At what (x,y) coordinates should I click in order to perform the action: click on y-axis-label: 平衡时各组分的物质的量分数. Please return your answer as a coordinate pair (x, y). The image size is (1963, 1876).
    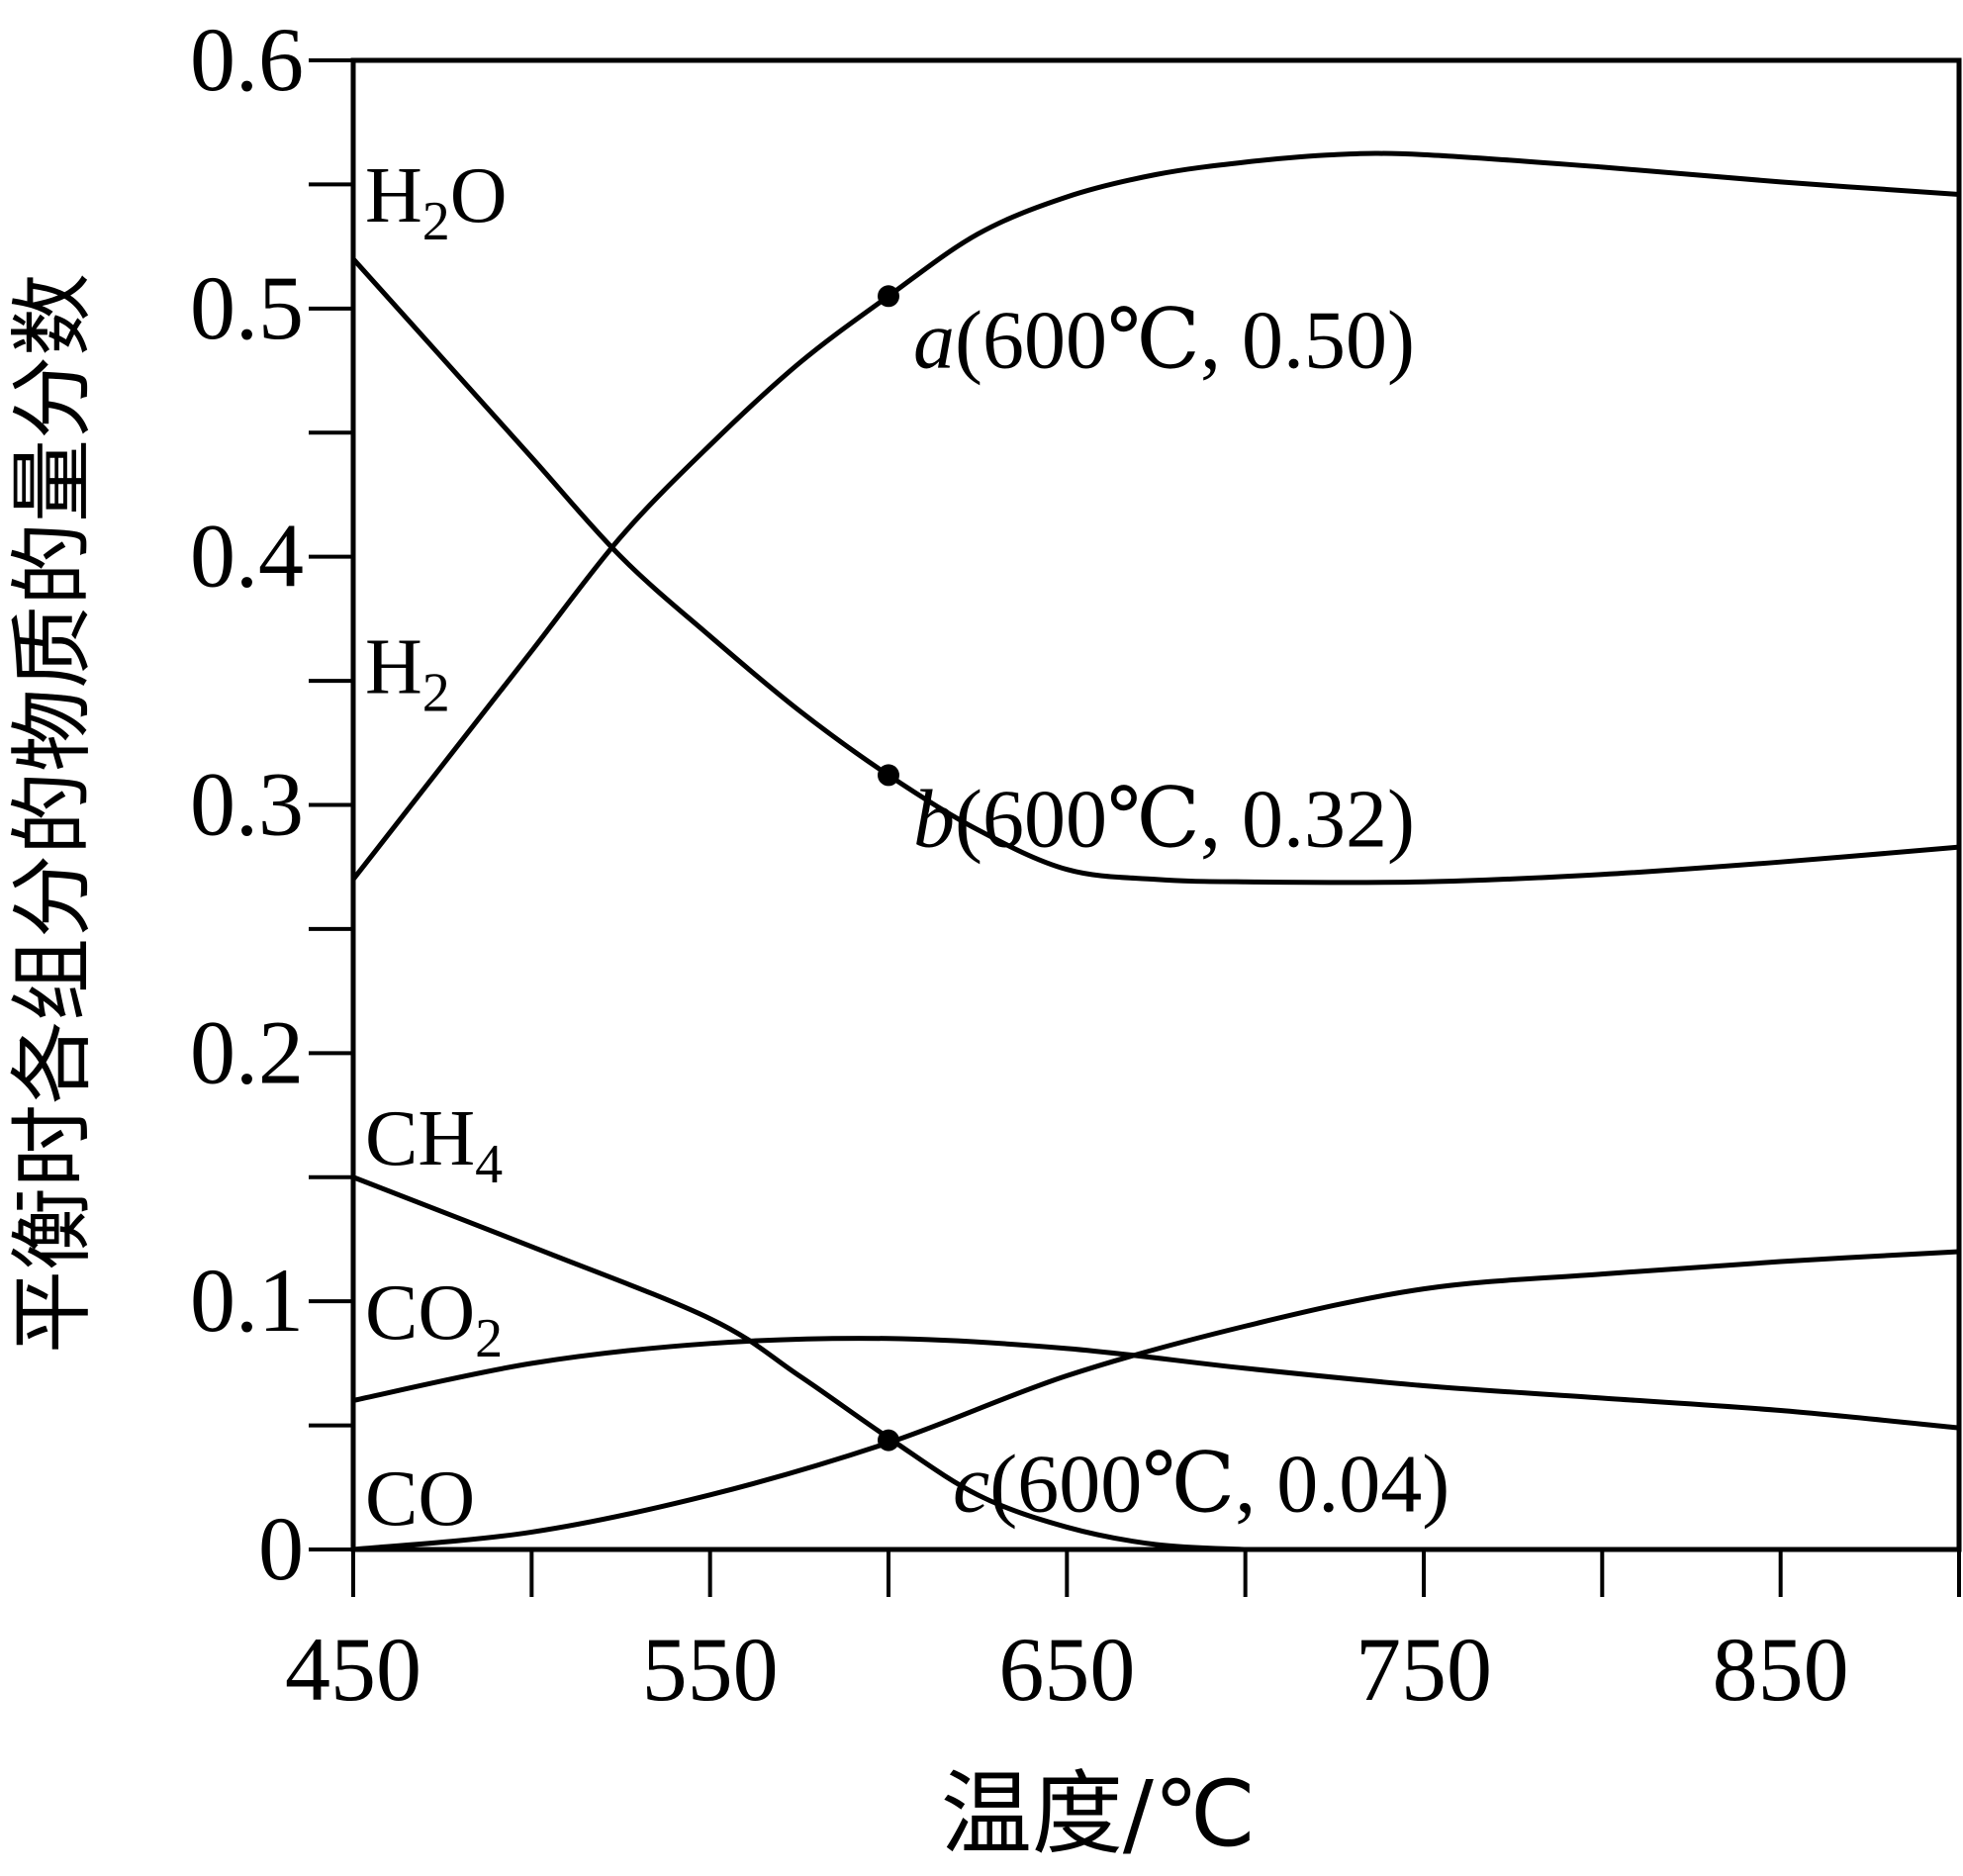
    Looking at the image, I should click on (52, 813).